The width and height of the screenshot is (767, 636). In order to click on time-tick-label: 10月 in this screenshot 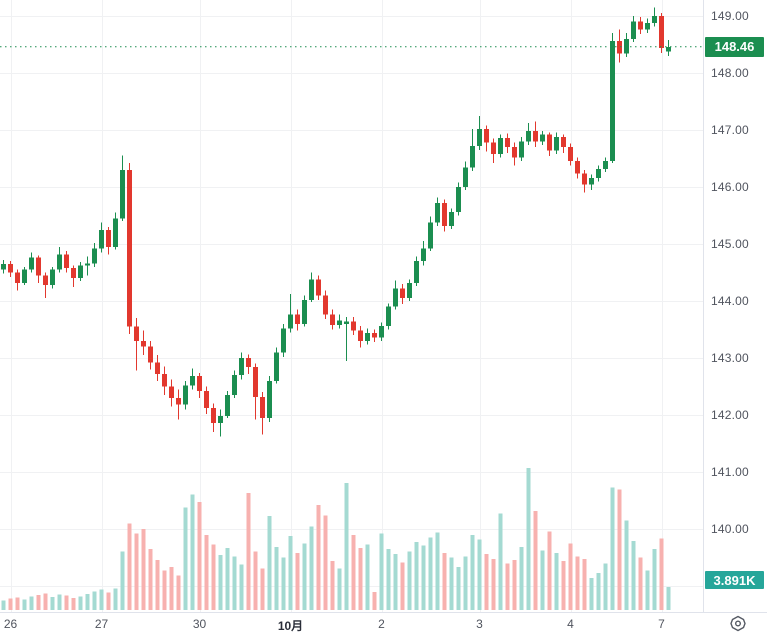, I will do `click(290, 626)`.